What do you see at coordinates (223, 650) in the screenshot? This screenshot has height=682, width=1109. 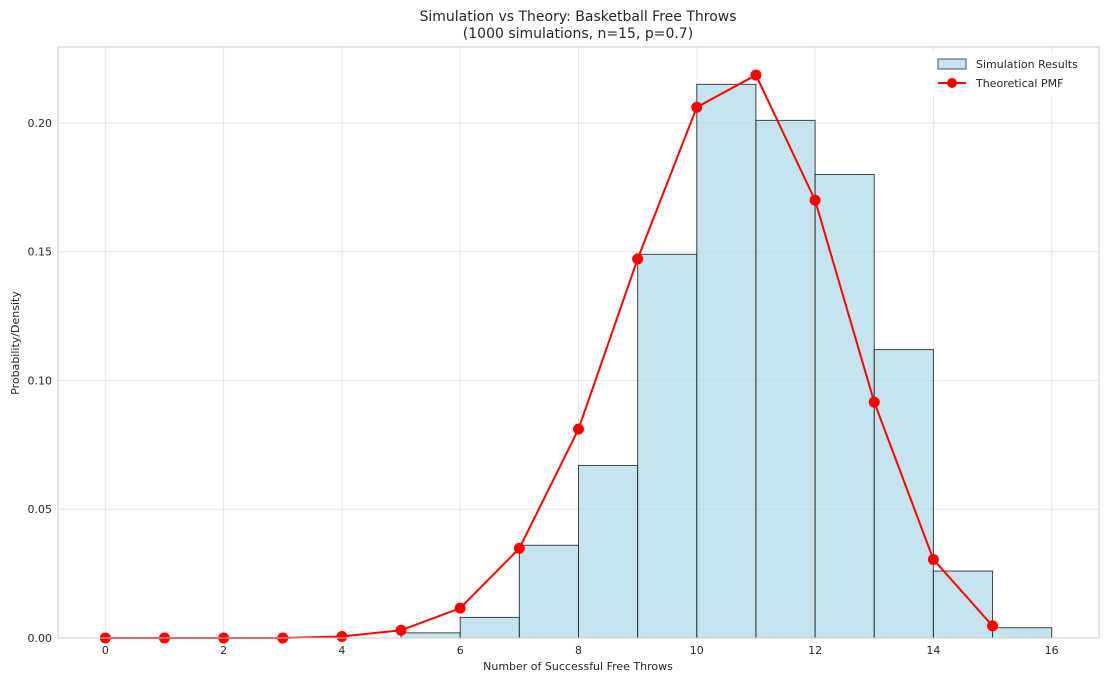 I see `x-tick-label: 2` at bounding box center [223, 650].